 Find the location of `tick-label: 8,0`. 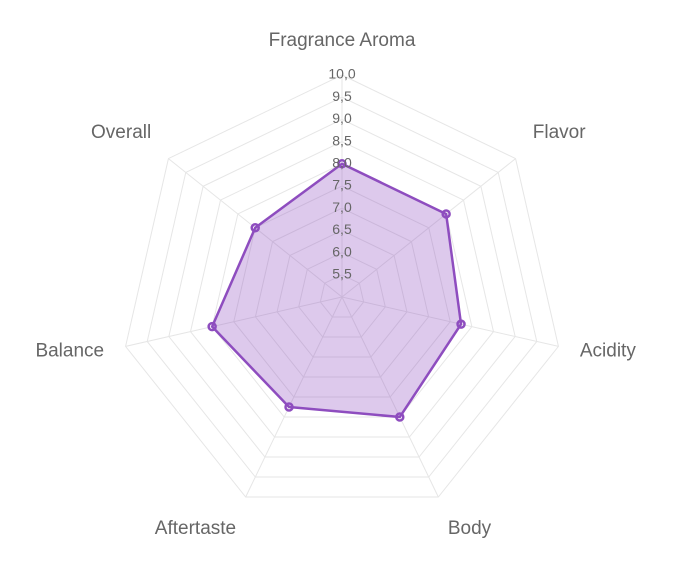

tick-label: 8,0 is located at coordinates (342, 163).